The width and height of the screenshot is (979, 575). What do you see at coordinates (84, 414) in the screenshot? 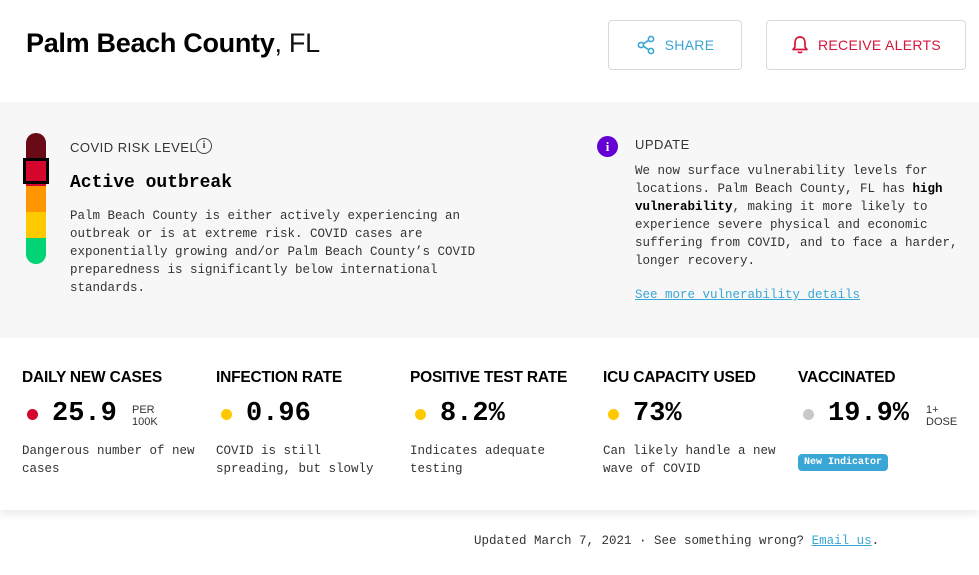
I see `metric-value: 25.9` at bounding box center [84, 414].